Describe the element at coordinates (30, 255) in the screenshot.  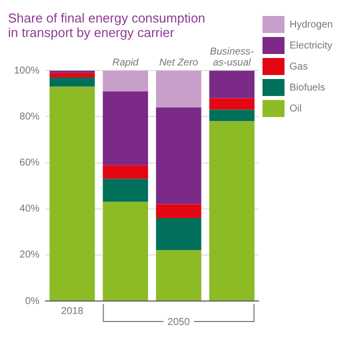
I see `y-tick-label: 20%` at that location.